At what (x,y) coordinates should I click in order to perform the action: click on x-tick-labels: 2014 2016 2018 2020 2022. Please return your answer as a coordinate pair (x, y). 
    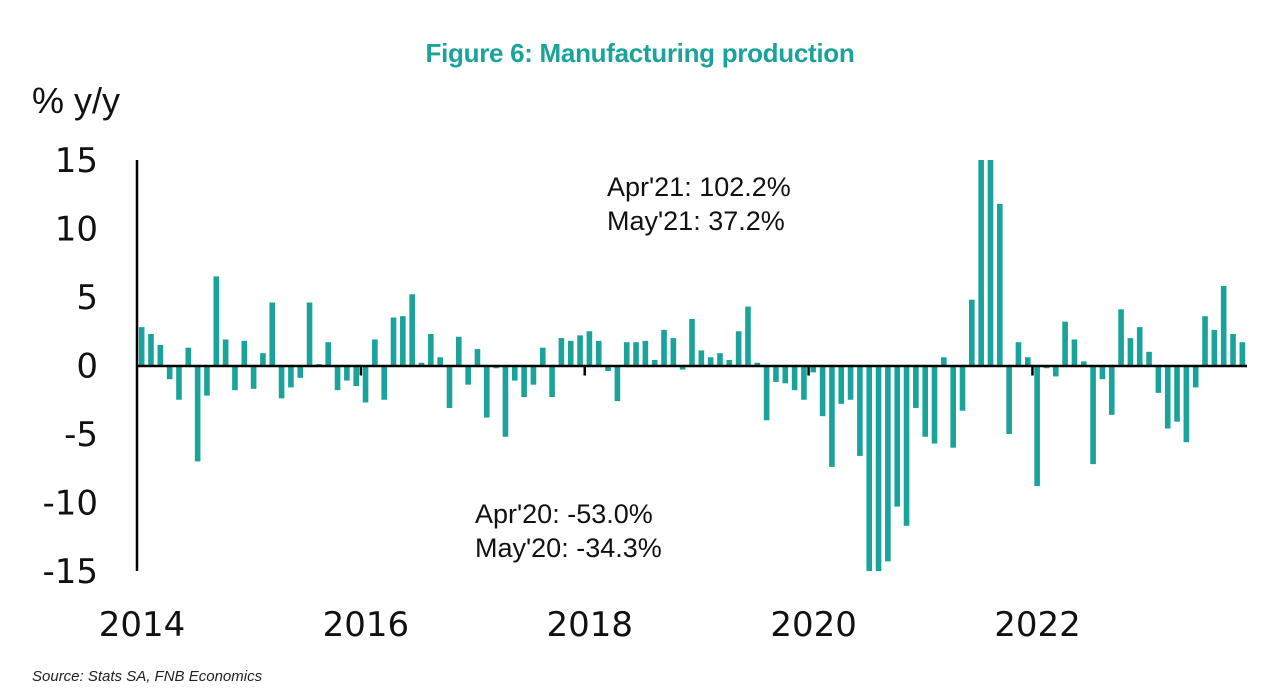
    Looking at the image, I should click on (590, 625).